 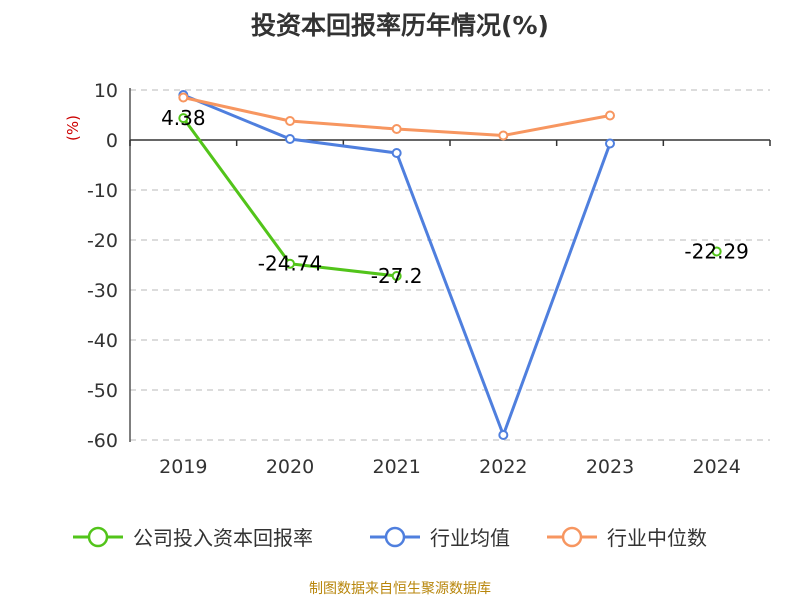 What do you see at coordinates (102, 241) in the screenshot?
I see `y-tick-label: -20` at bounding box center [102, 241].